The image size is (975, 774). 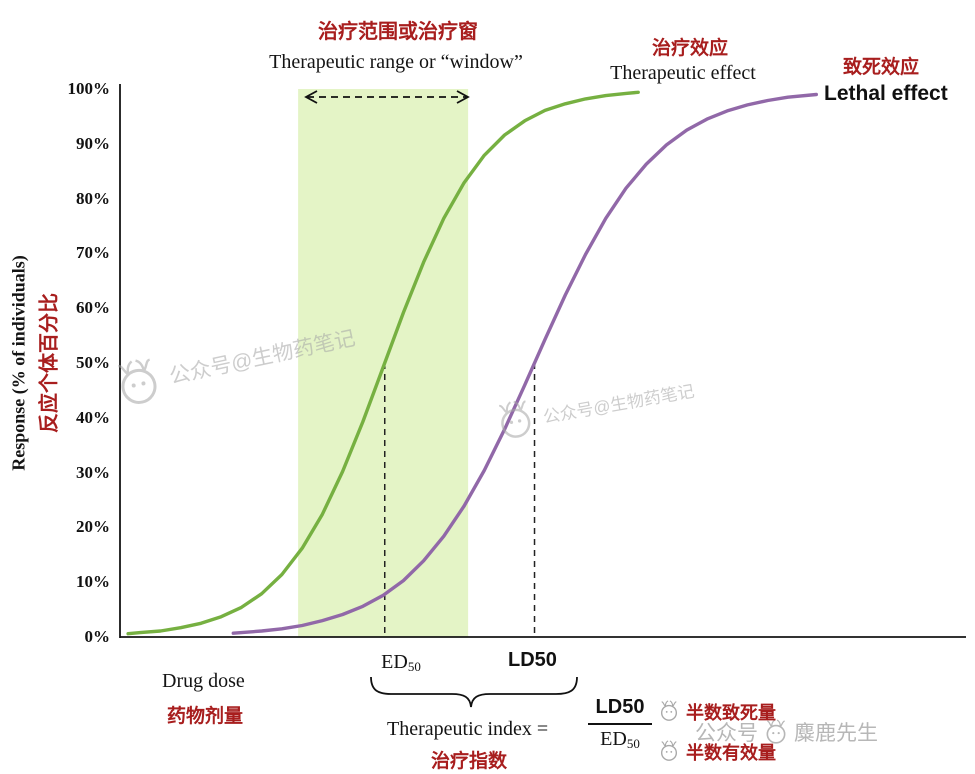 What do you see at coordinates (468, 729) in the screenshot?
I see `therapeutic-index-label-en: Therapeutic index =` at bounding box center [468, 729].